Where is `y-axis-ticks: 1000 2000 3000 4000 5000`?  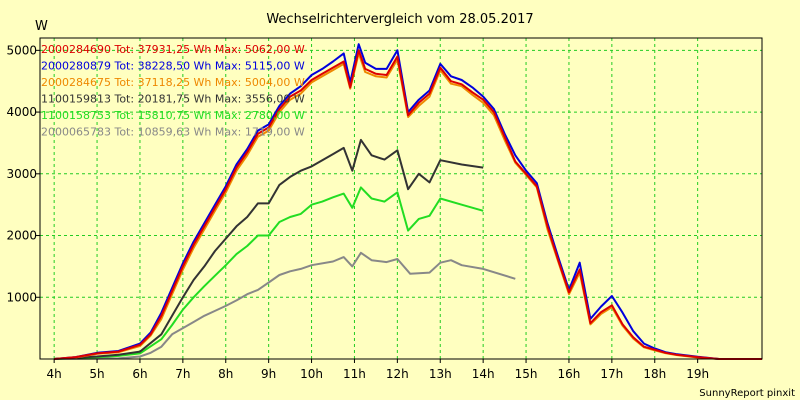
y-axis-ticks: 1000 2000 3000 4000 5000 is located at coordinates (23, 173).